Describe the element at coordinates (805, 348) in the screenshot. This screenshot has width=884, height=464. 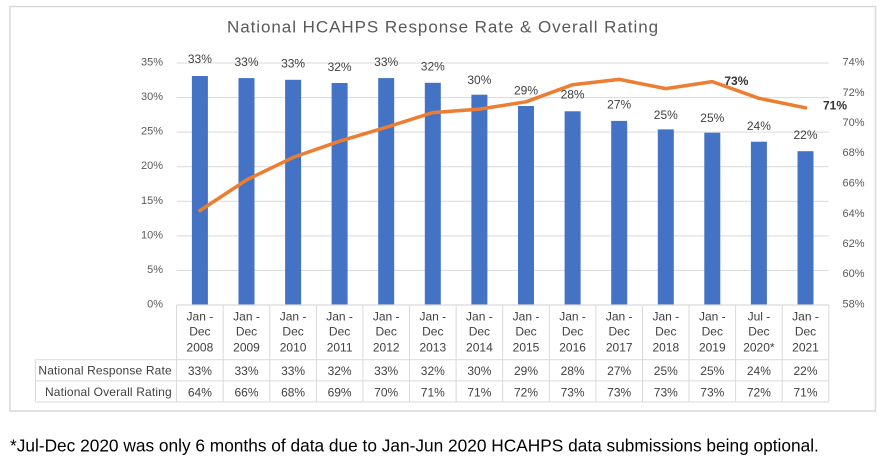
I see `svg-text: 2021` at that location.